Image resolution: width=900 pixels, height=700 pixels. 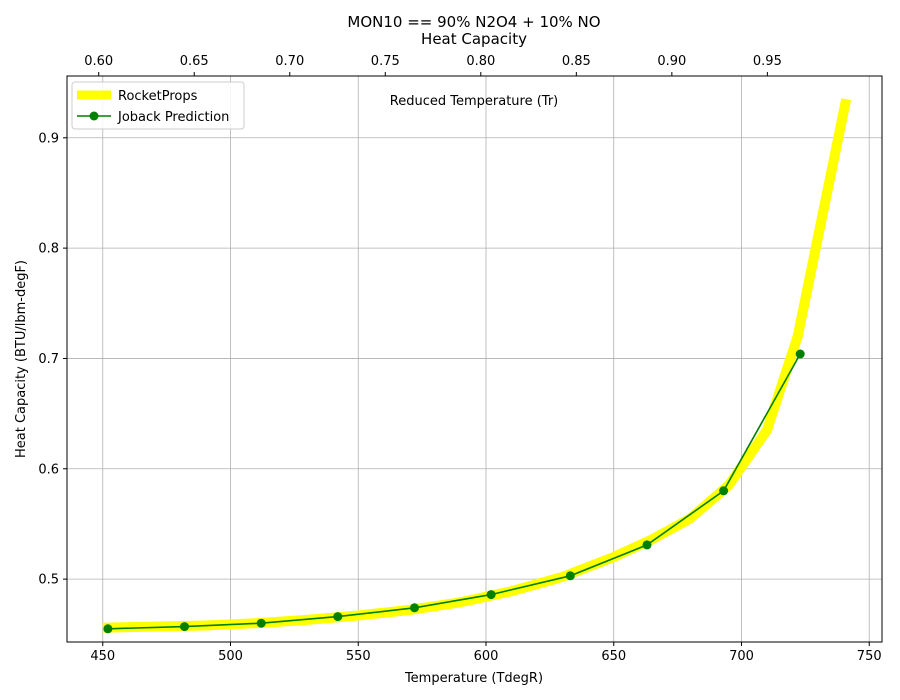 I want to click on x-tick-label: 450, so click(x=102, y=656).